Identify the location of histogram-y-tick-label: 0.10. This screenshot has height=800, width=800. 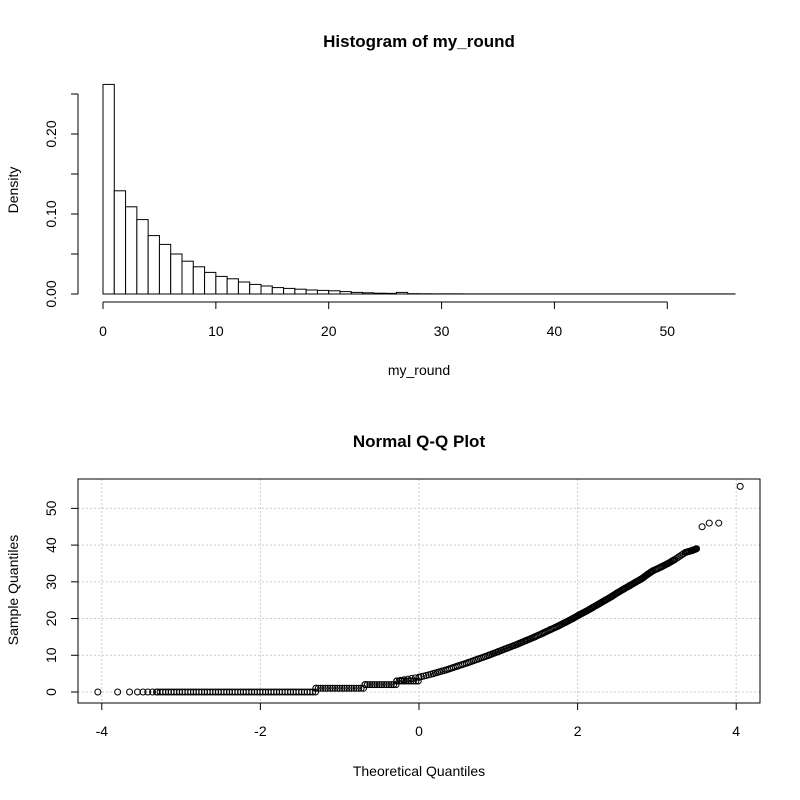
(51, 213).